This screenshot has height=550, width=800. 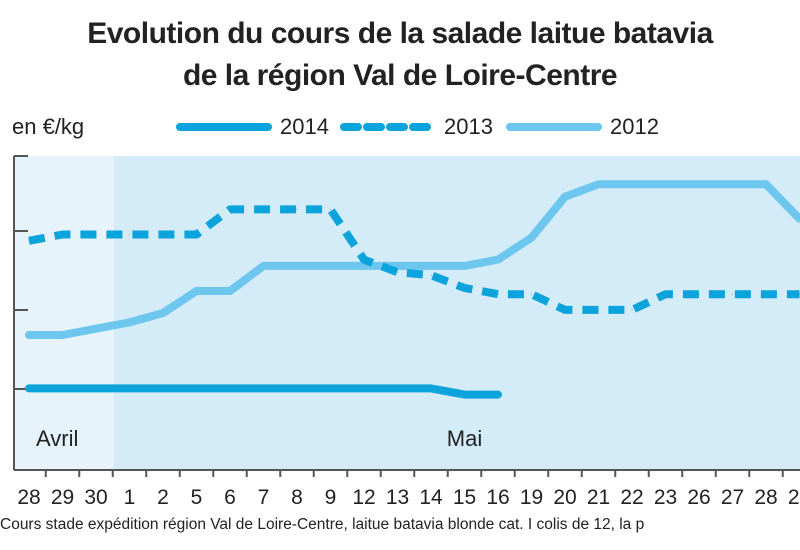 What do you see at coordinates (297, 497) in the screenshot?
I see `x-tick-label: 8` at bounding box center [297, 497].